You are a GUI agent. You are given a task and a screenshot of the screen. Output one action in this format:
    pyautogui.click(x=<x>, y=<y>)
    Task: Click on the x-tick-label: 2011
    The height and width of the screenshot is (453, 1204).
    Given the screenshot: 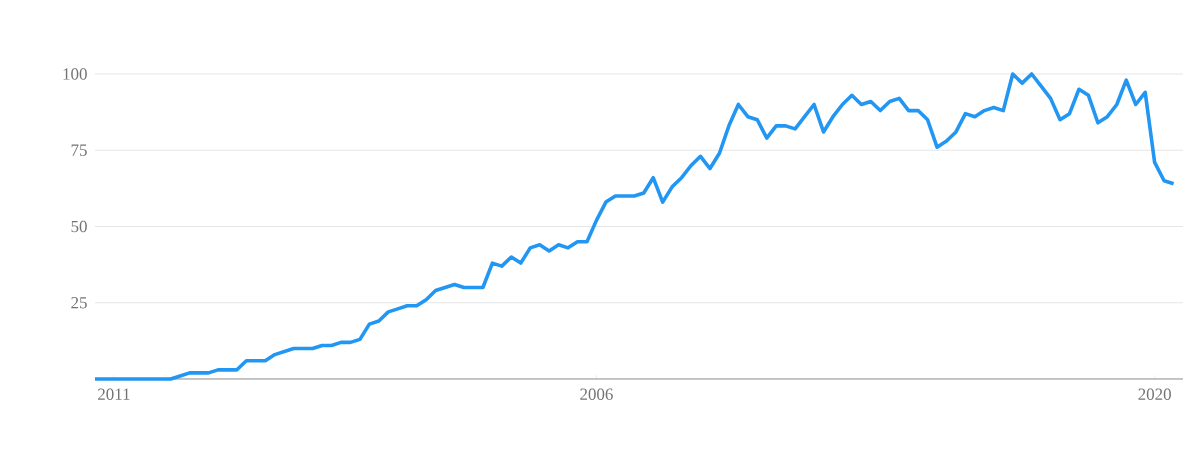 What is the action you would take?
    pyautogui.click(x=114, y=394)
    